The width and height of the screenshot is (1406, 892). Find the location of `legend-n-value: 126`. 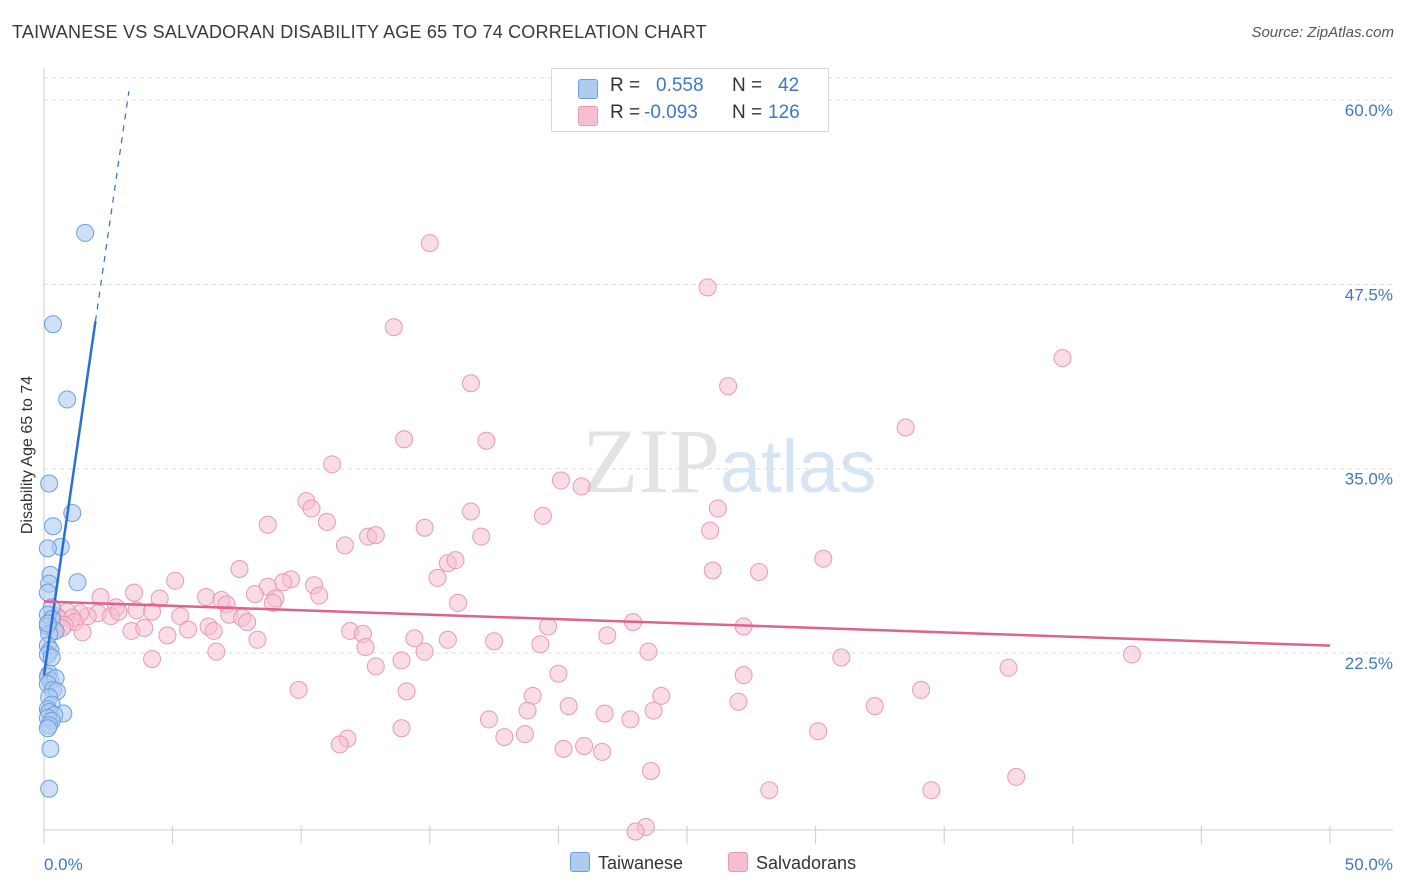

legend-n-value: 126 is located at coordinates (784, 112).